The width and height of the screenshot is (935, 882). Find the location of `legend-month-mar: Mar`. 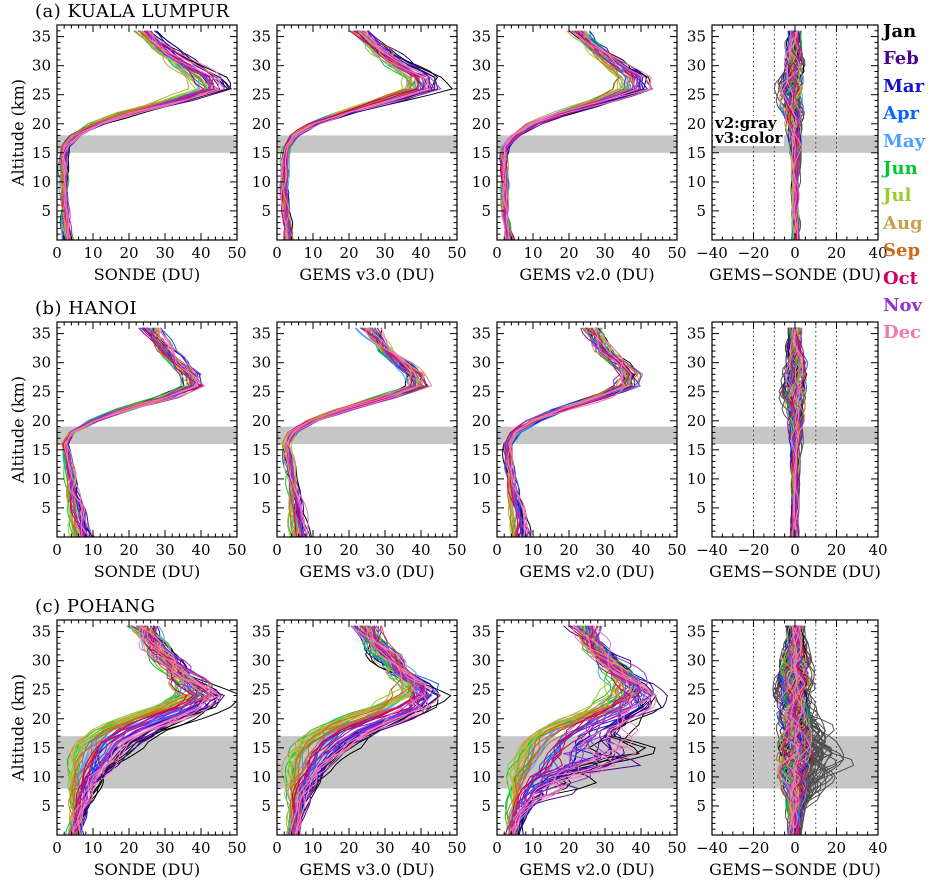

legend-month-mar: Mar is located at coordinates (904, 86).